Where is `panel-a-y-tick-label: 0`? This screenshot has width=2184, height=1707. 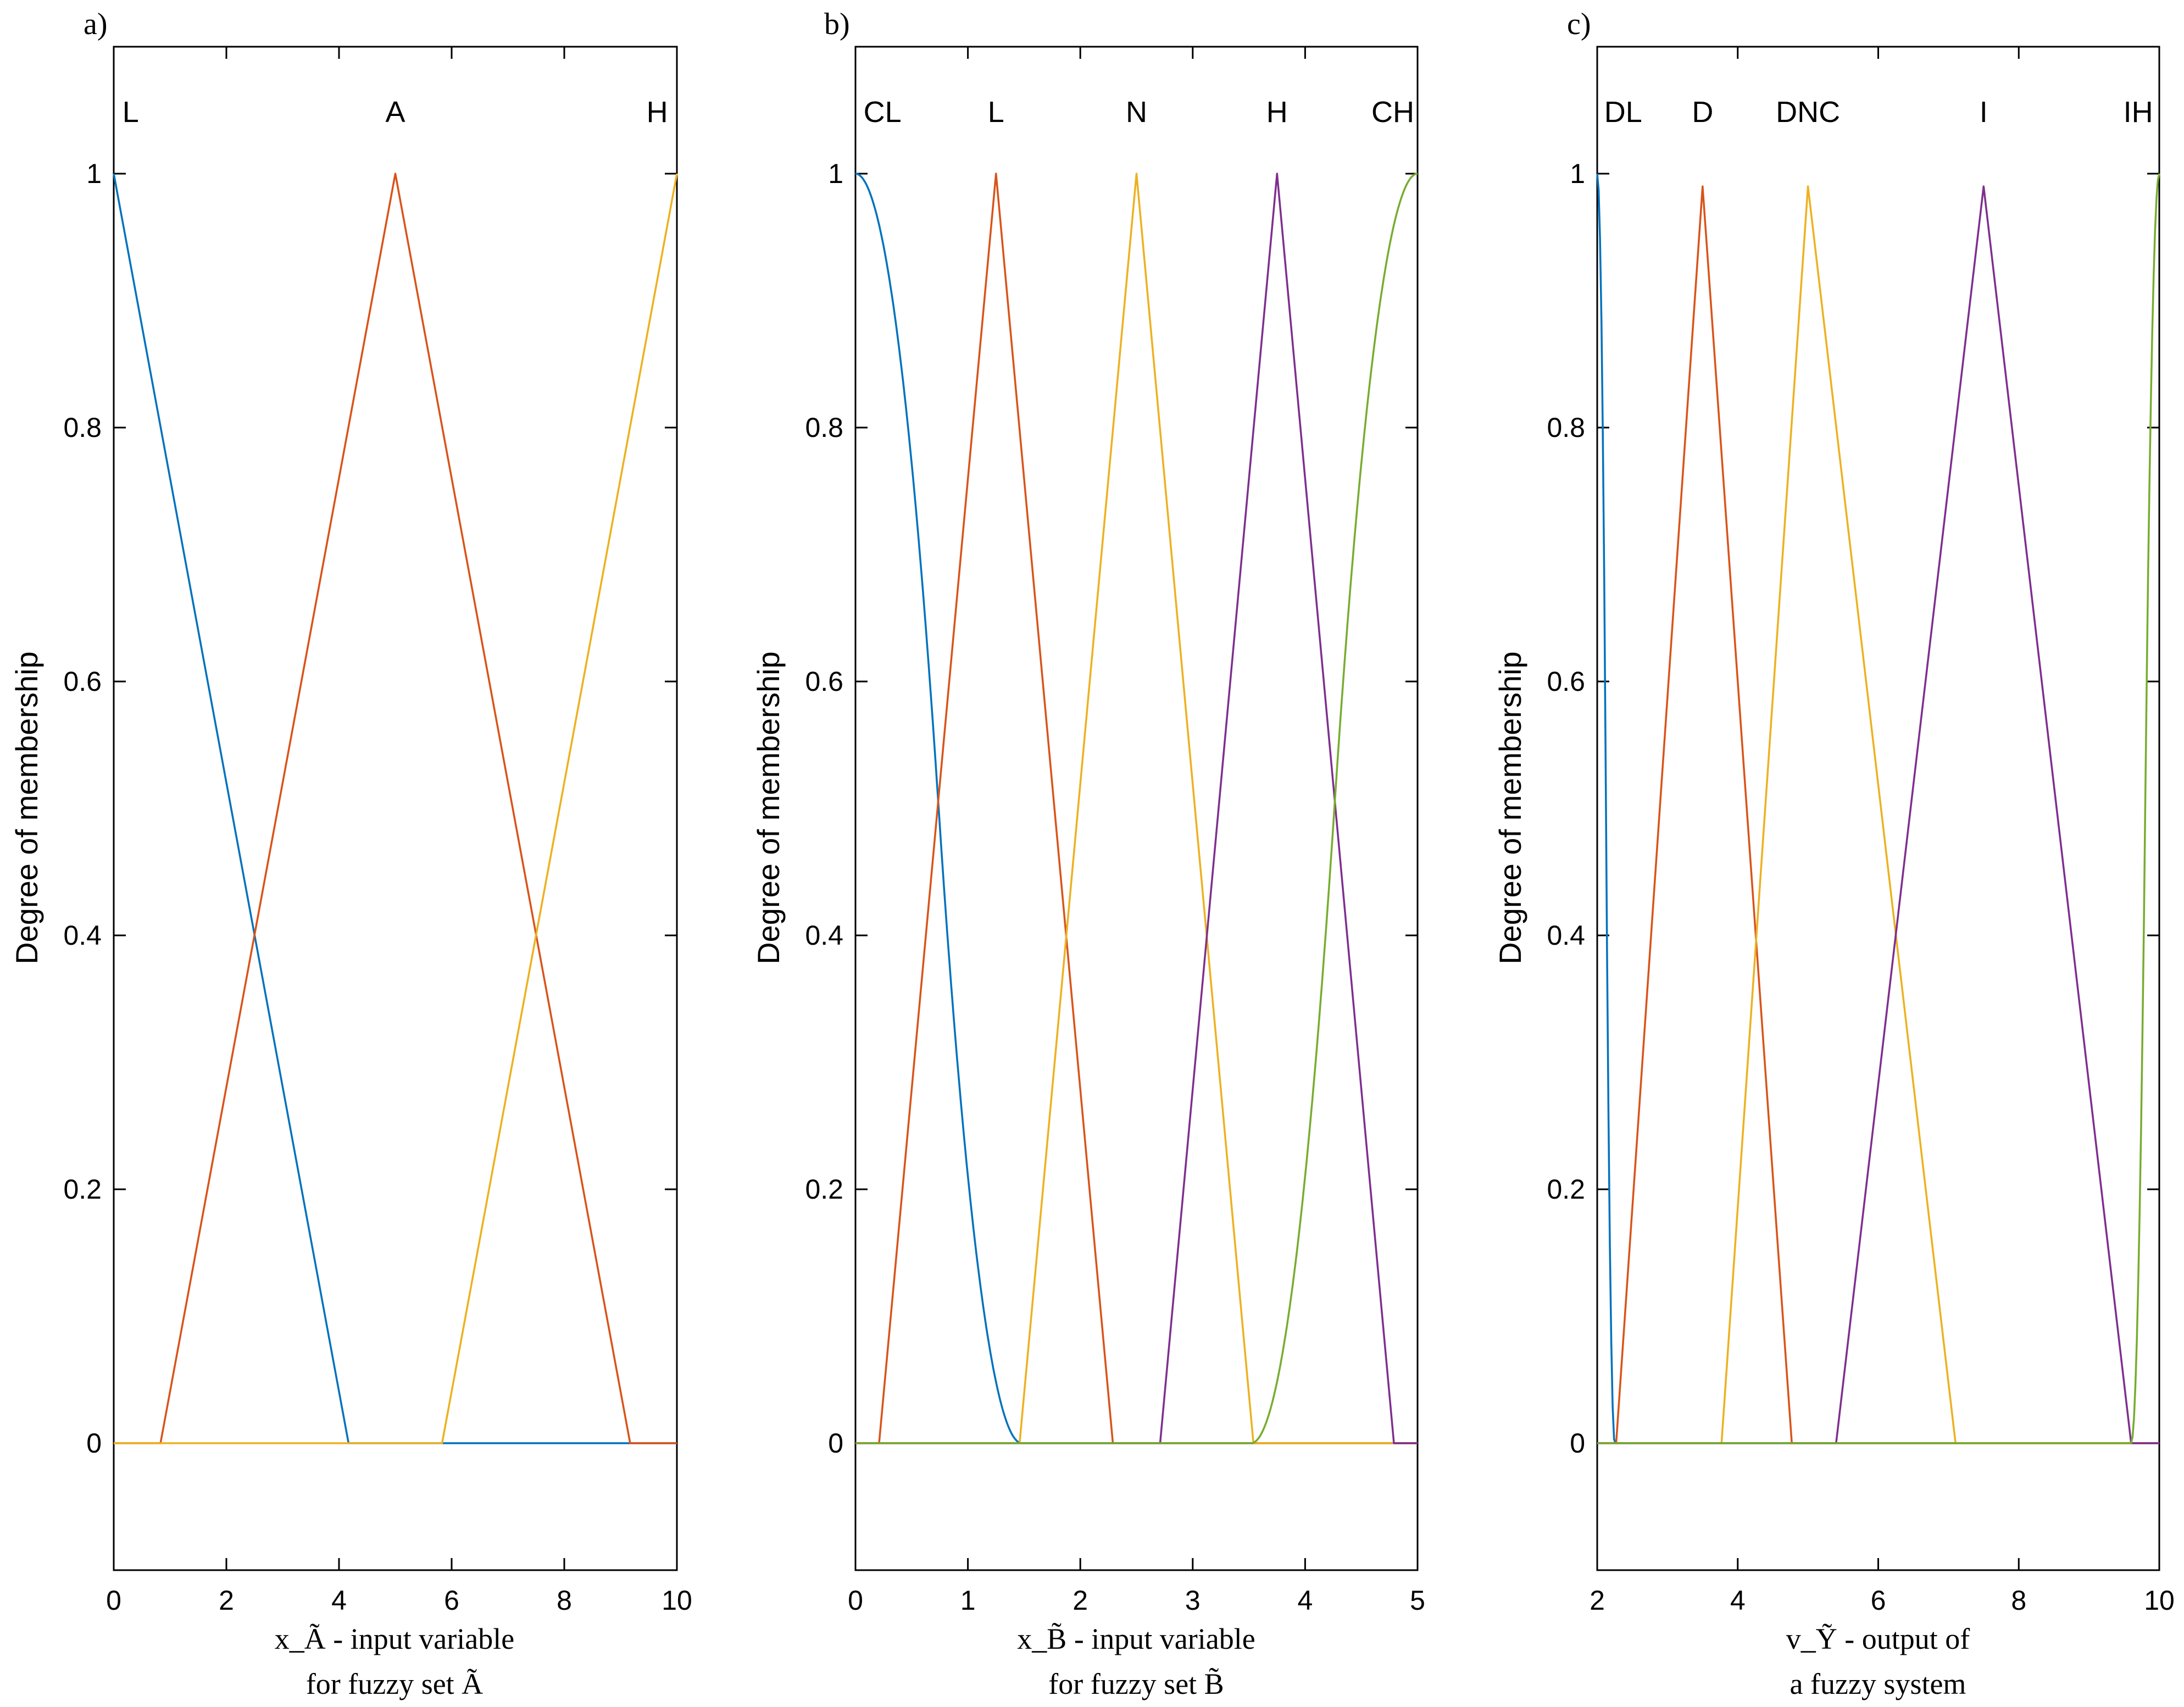 panel-a-y-tick-label: 0 is located at coordinates (94, 1443).